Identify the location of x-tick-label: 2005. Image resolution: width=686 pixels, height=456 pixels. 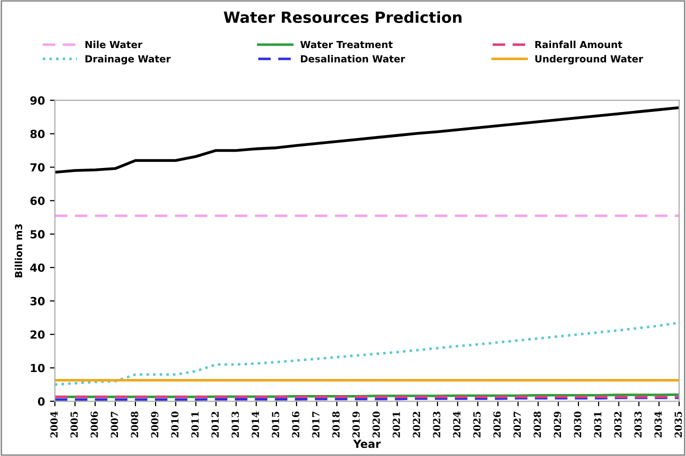
(74, 425).